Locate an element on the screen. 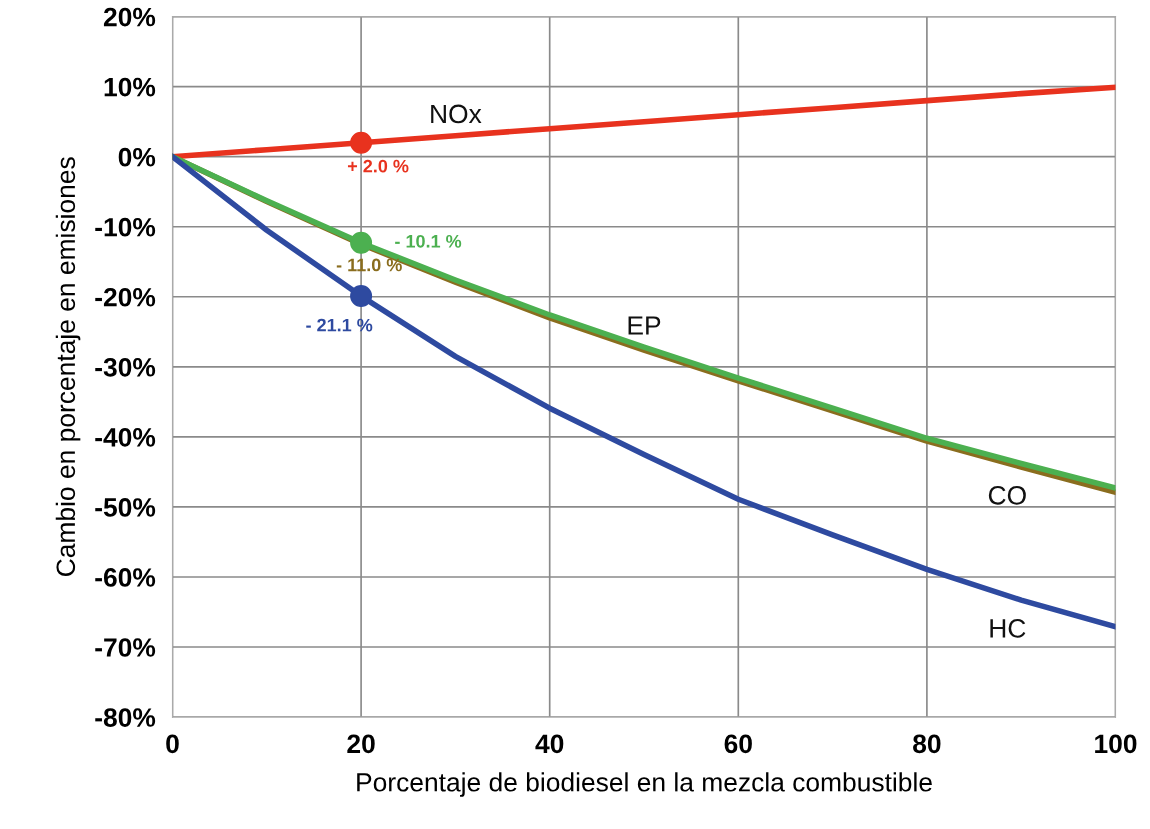 The image size is (1150, 829). annotation: - 10.1 % is located at coordinates (428, 241).